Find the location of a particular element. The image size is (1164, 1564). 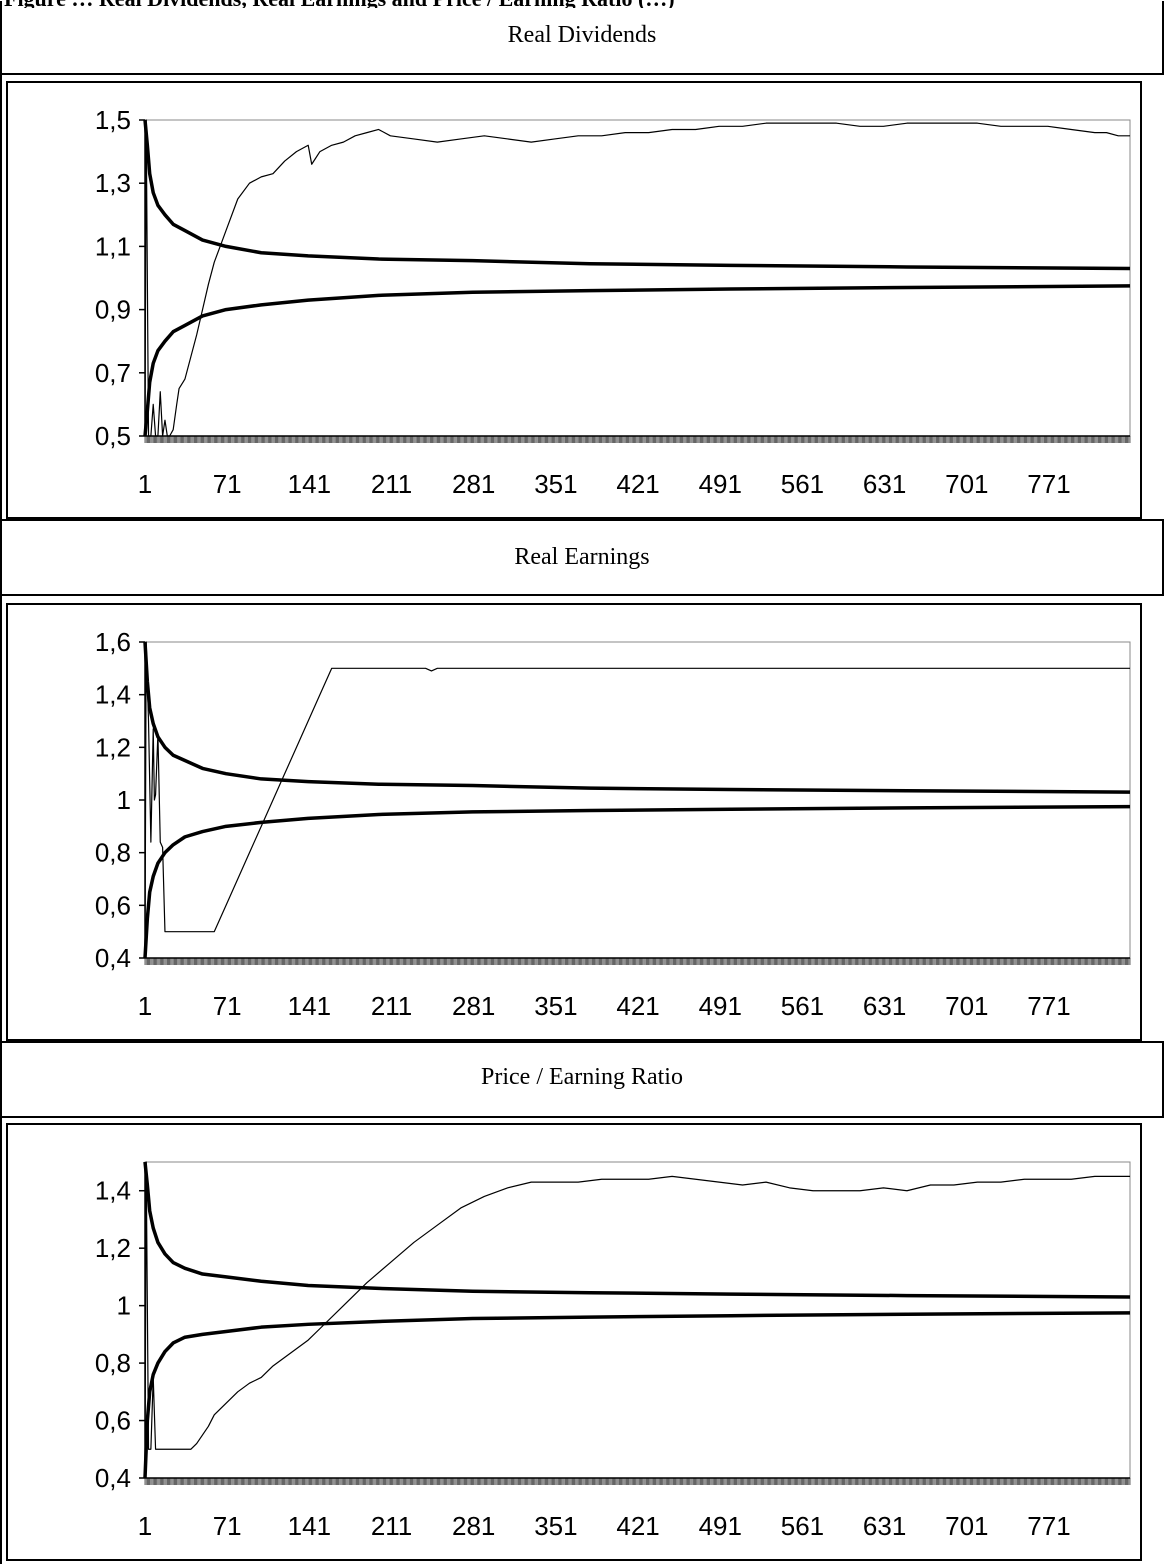

y-tick-label: 1,1 is located at coordinates (113, 246).